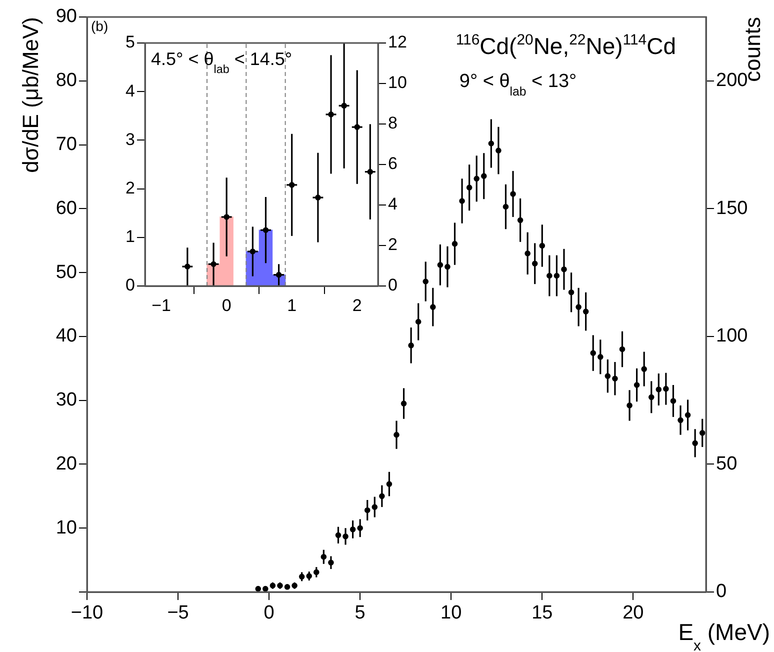 The width and height of the screenshot is (774, 652). I want to click on y2-tick-label: 2, so click(393, 244).